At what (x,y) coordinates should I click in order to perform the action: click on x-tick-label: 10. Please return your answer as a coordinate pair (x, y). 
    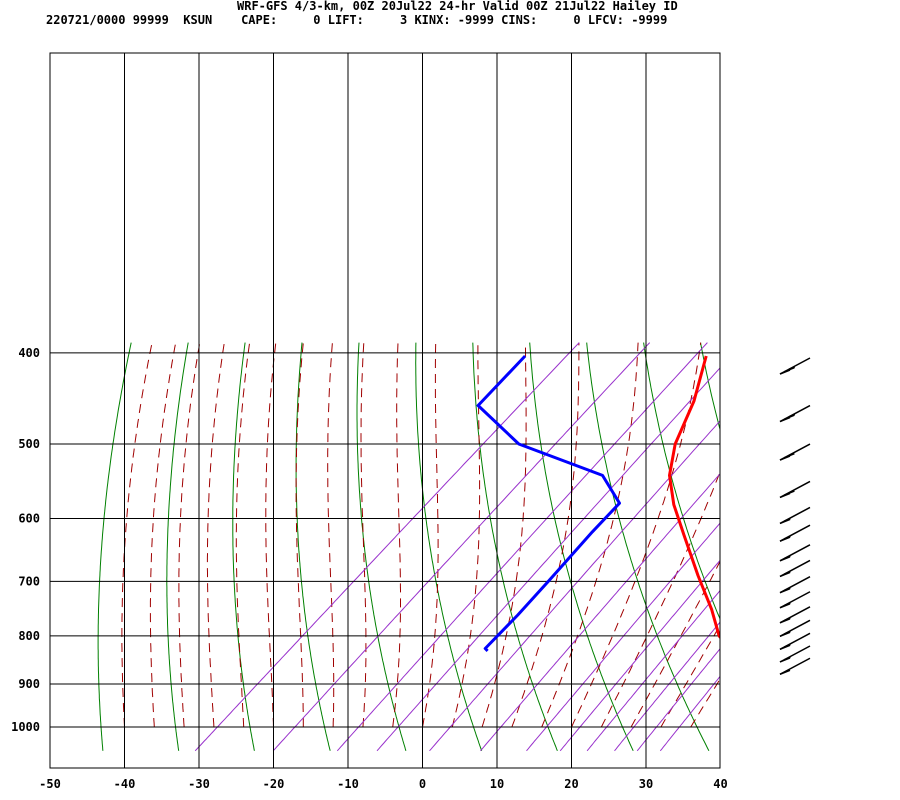
    Looking at the image, I should click on (497, 784).